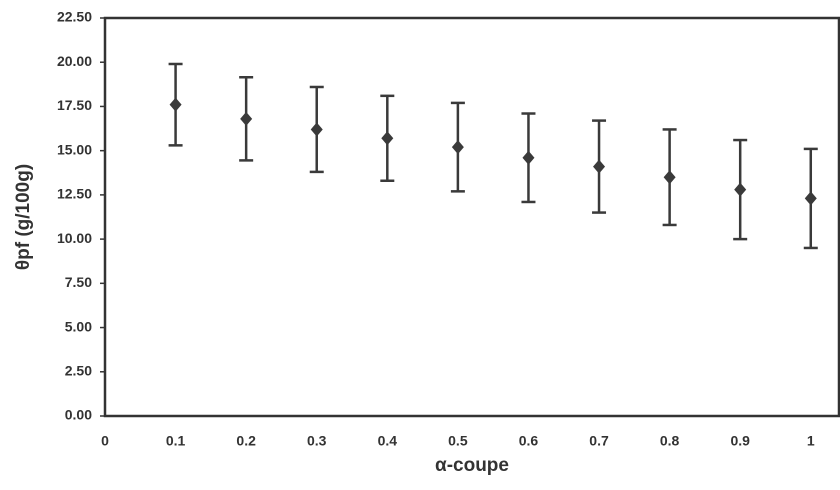 This screenshot has width=840, height=490. Describe the element at coordinates (78, 282) in the screenshot. I see `y-tick-label: 7.50` at that location.